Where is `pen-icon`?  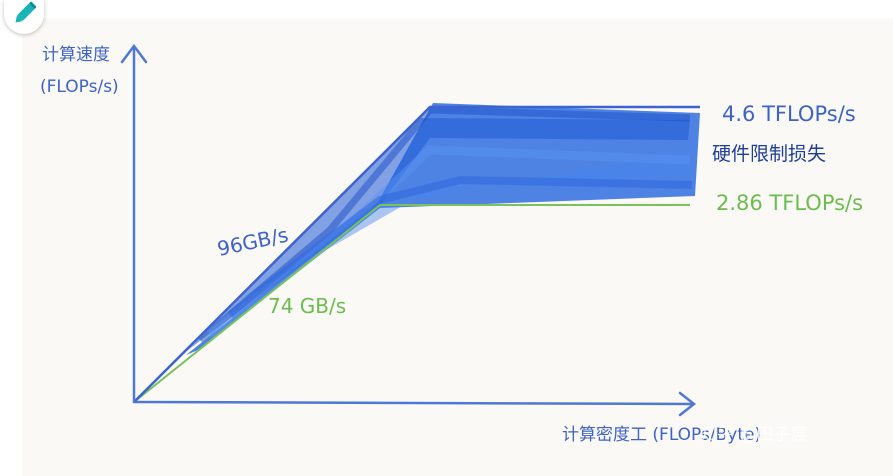
pen-icon is located at coordinates (26, 12).